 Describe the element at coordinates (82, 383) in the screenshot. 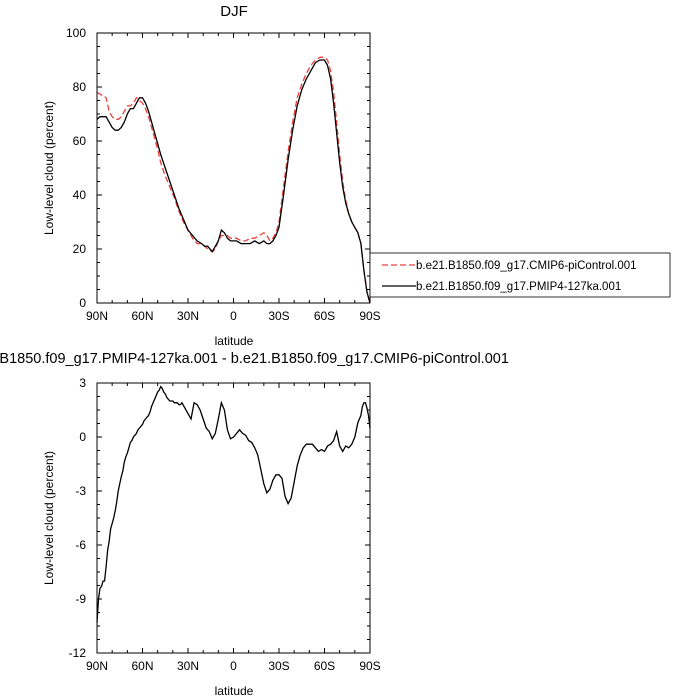

I see `y-tick-label: 3` at that location.